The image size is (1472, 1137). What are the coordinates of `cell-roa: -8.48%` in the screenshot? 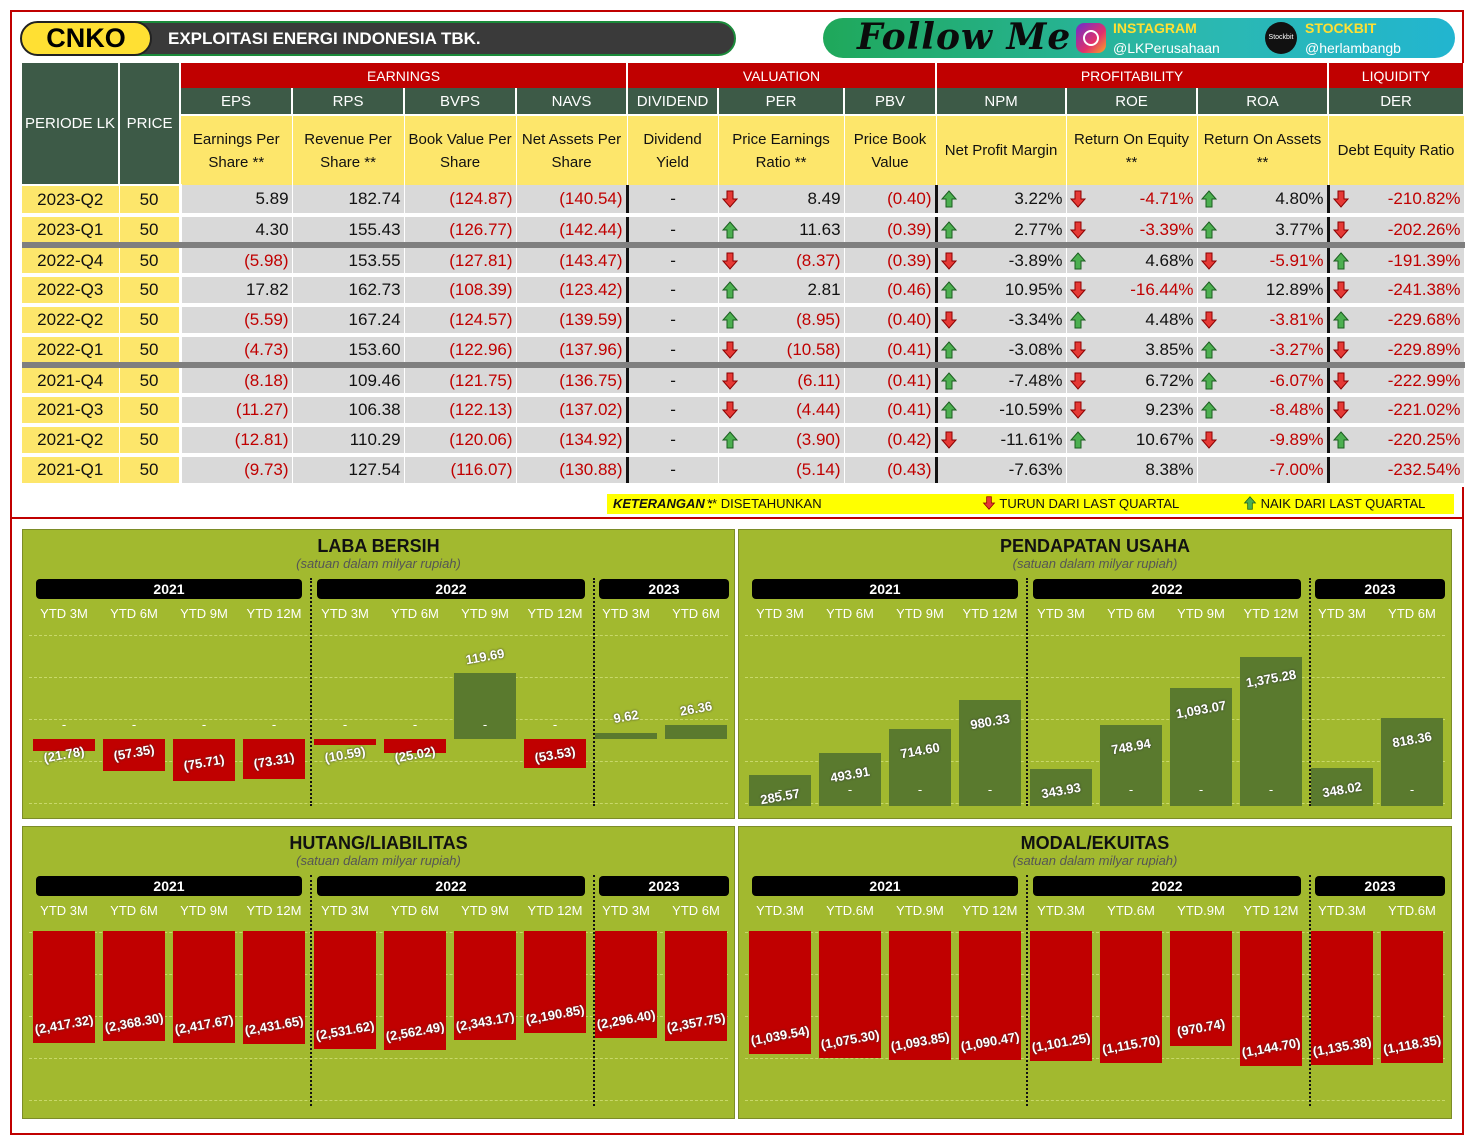 It's located at (1263, 411).